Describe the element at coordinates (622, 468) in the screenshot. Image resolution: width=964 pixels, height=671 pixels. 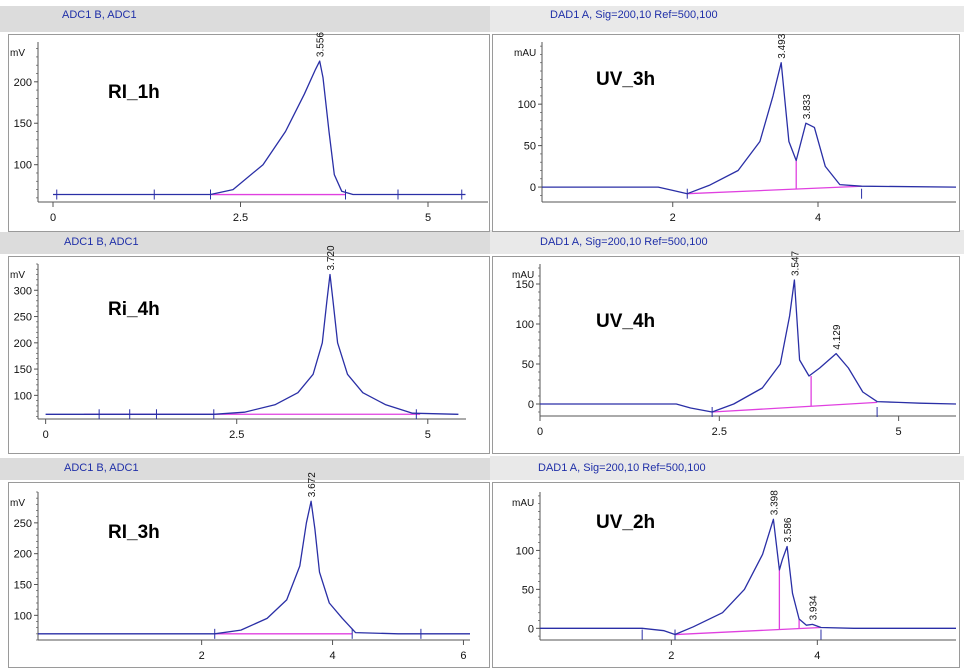
I see `panel-title-uv-2h: DAD1 A, Sig=200,10 Ref=500,100` at that location.